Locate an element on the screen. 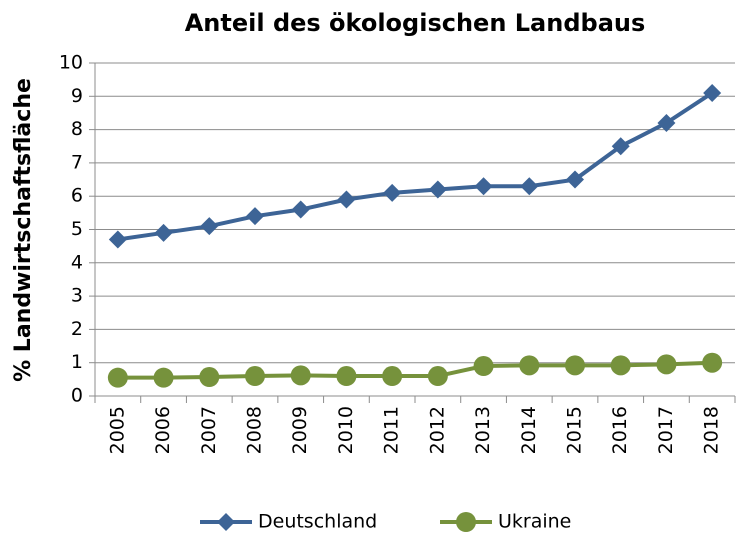  legend-label: Deutschland is located at coordinates (317, 522).